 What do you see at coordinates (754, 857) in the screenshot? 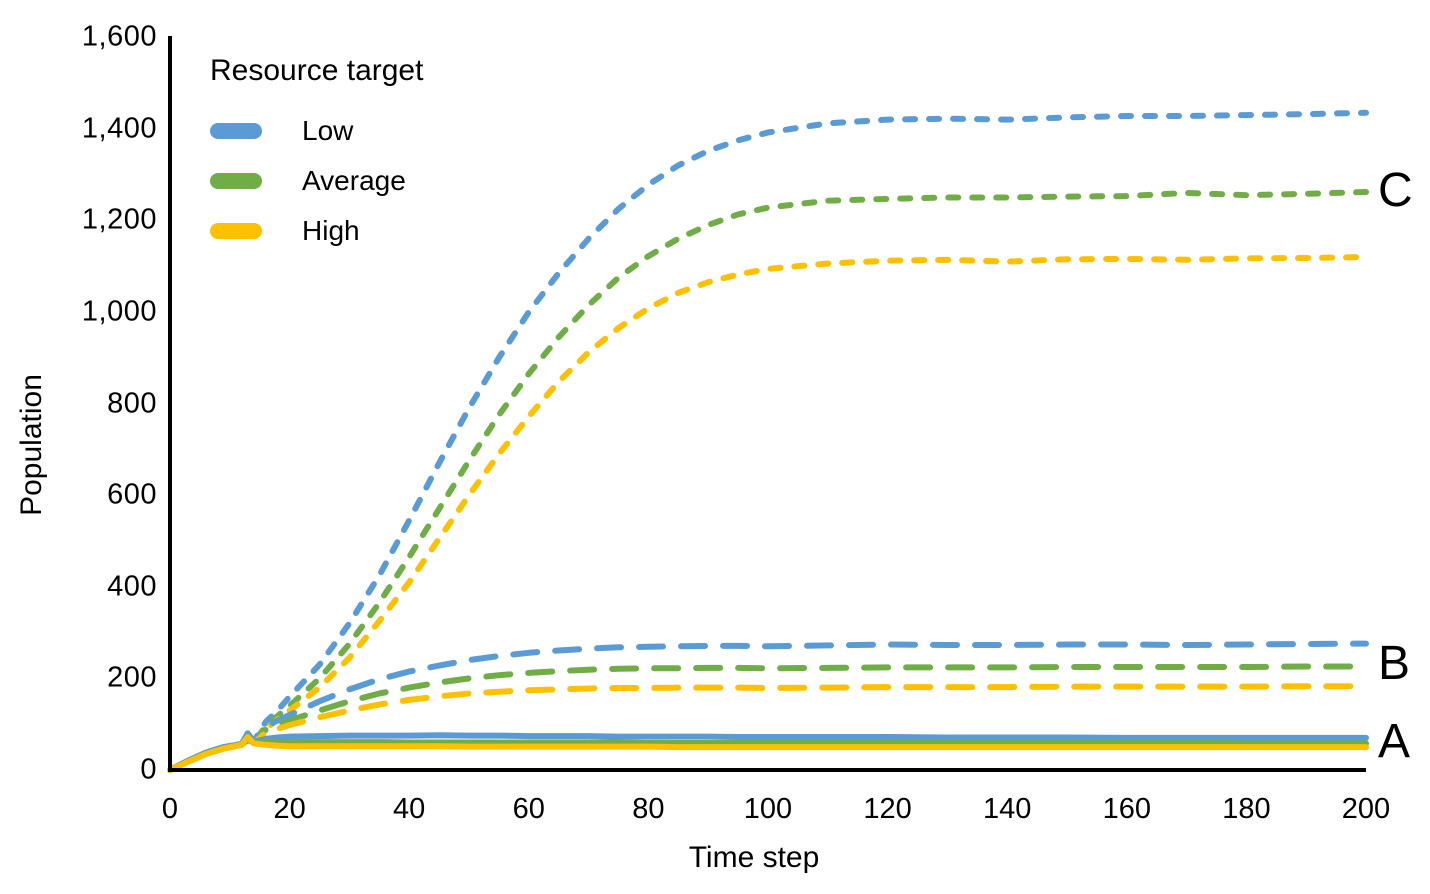
I see `x-axis-title: Time step` at bounding box center [754, 857].